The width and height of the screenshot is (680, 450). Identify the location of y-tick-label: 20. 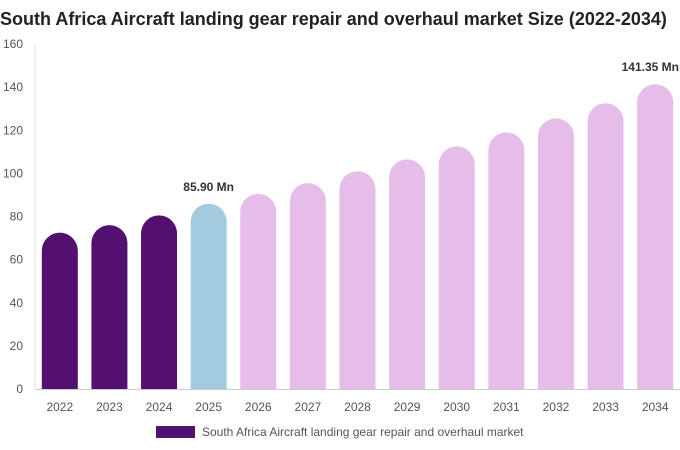
(17, 346).